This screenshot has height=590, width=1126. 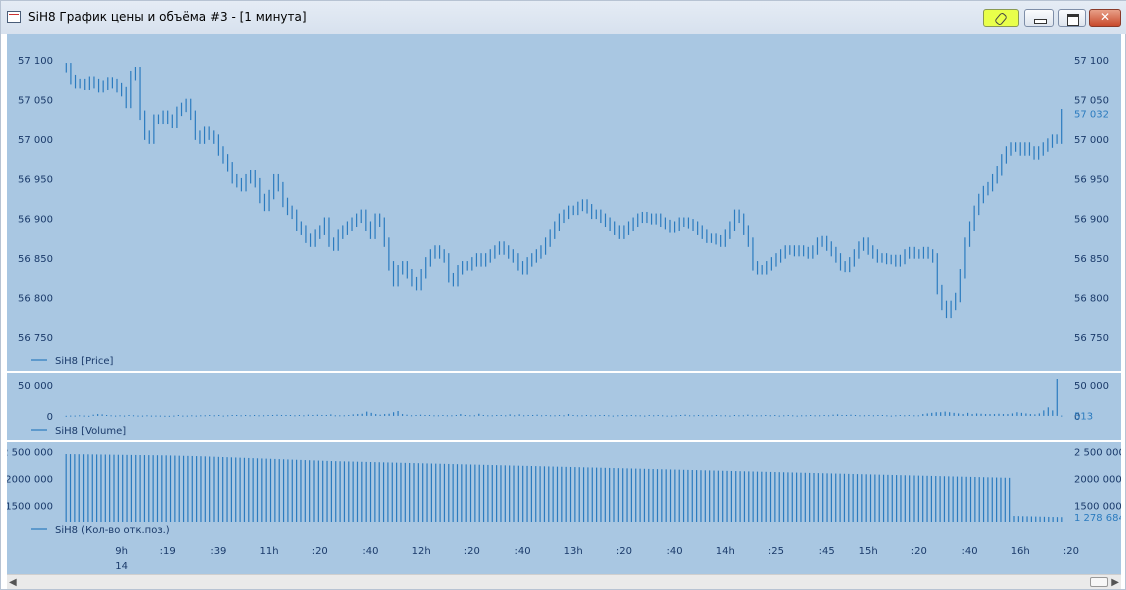 What do you see at coordinates (1039, 18) in the screenshot?
I see `minimize-button` at bounding box center [1039, 18].